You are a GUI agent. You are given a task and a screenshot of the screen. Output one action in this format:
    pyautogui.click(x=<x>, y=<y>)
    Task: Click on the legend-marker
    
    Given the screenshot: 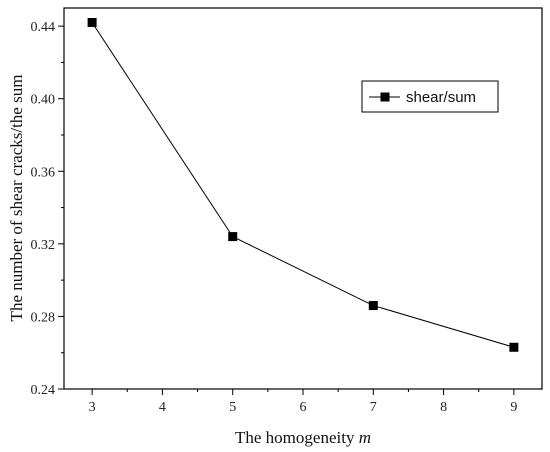 What is the action you would take?
    pyautogui.click(x=385, y=97)
    